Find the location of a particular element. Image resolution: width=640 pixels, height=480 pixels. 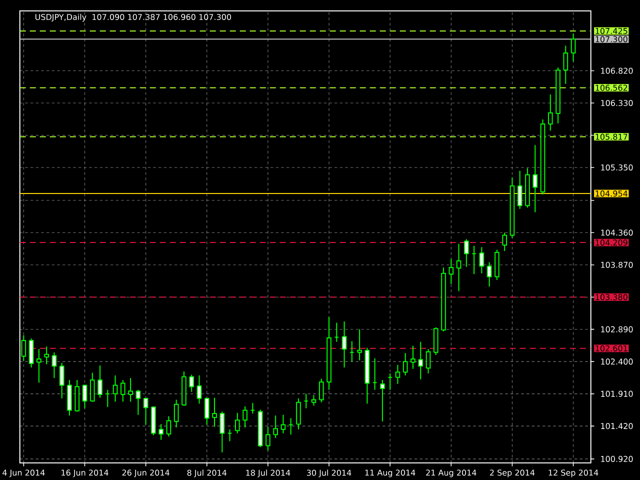

ref-line-label: 105.817 is located at coordinates (612, 137).